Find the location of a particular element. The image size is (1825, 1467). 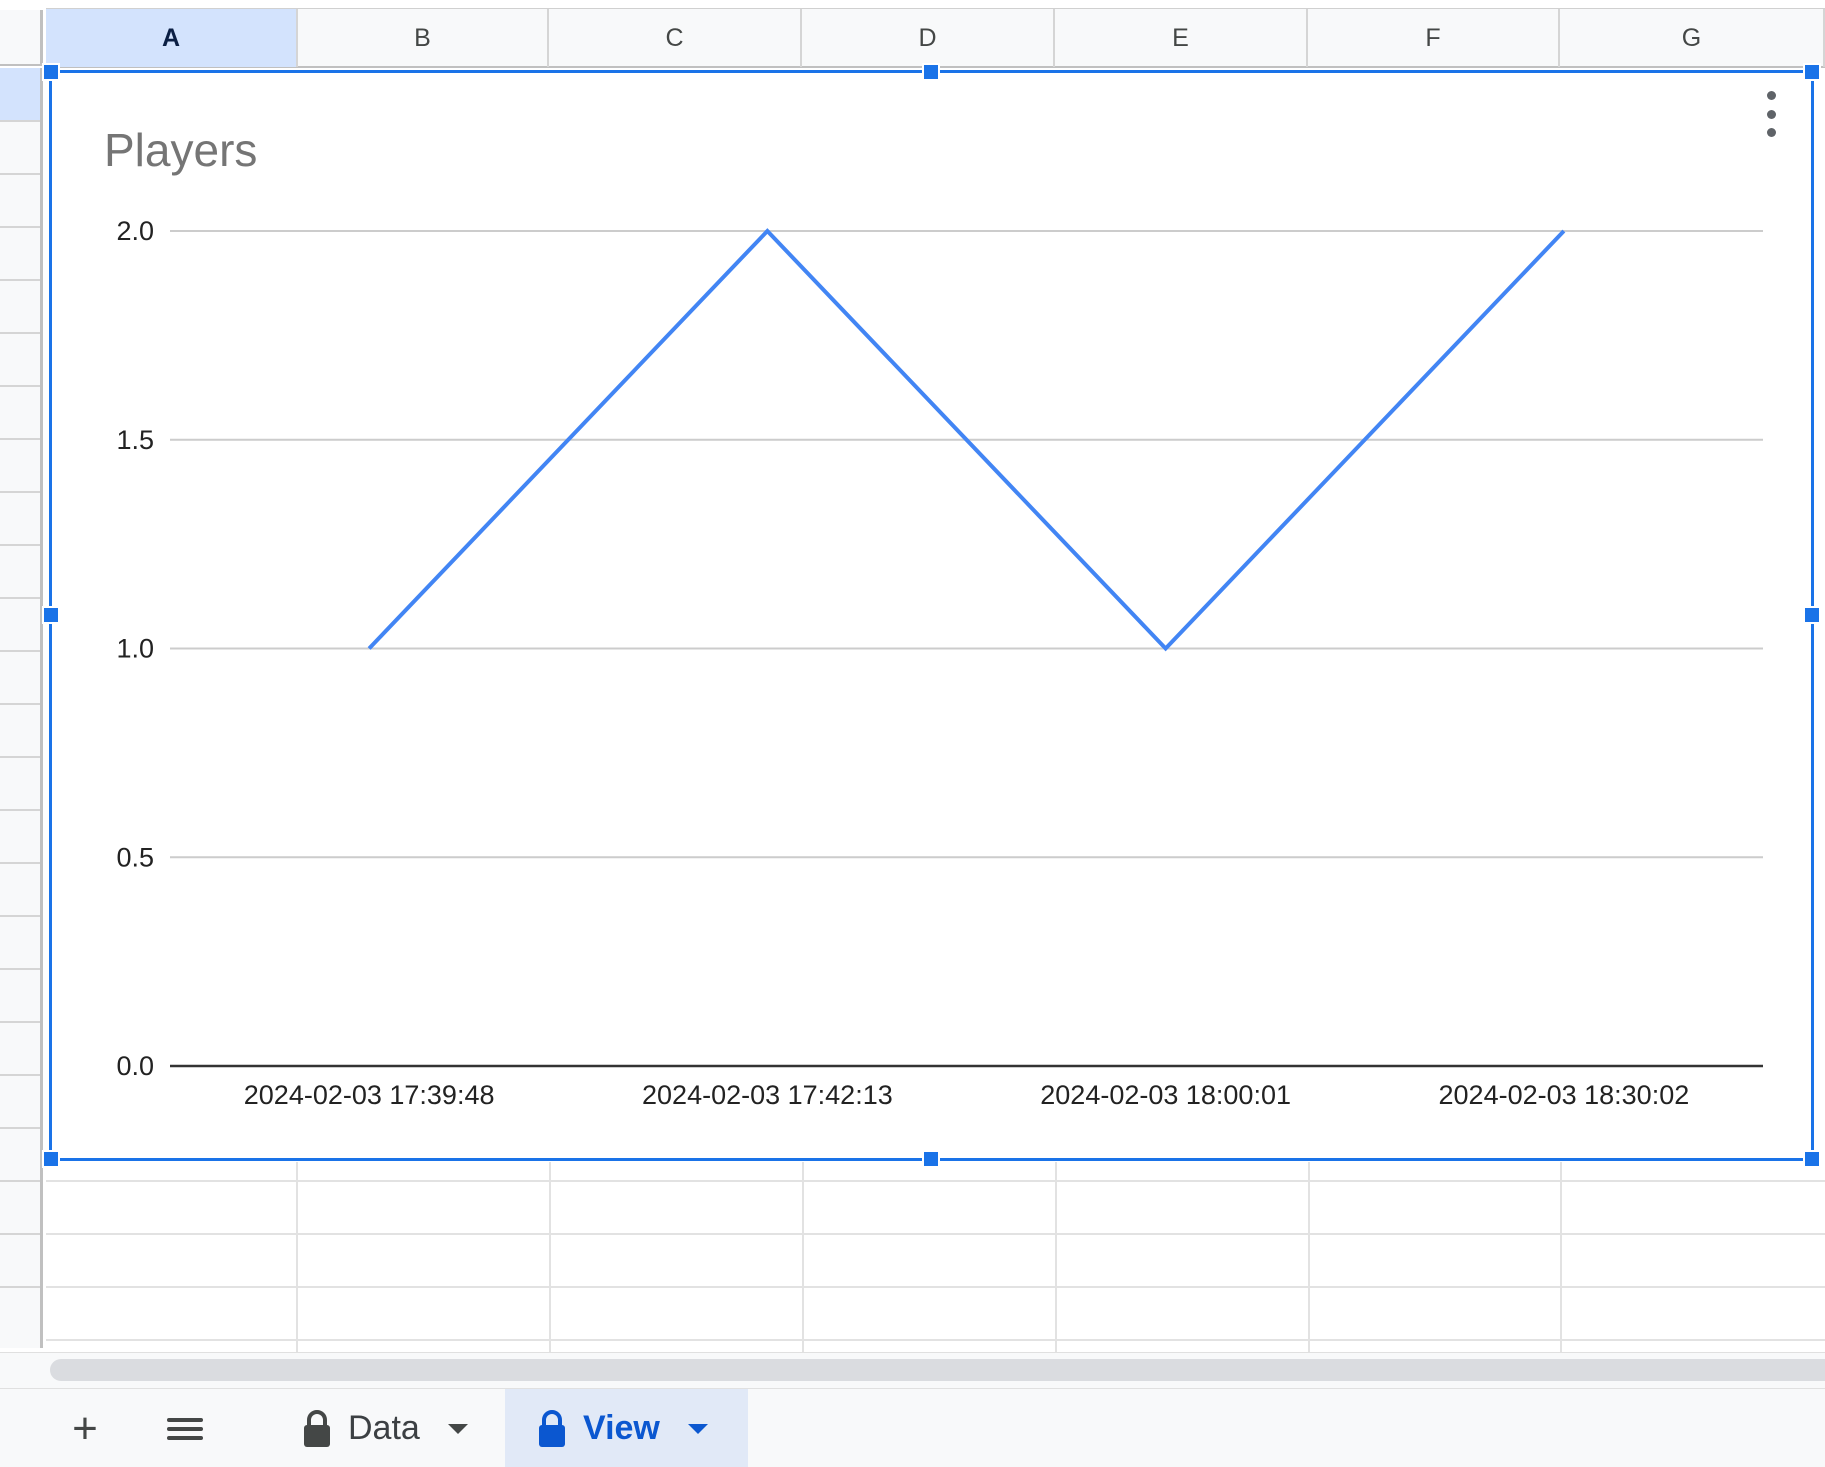

more-vertical-icon is located at coordinates (1771, 114).